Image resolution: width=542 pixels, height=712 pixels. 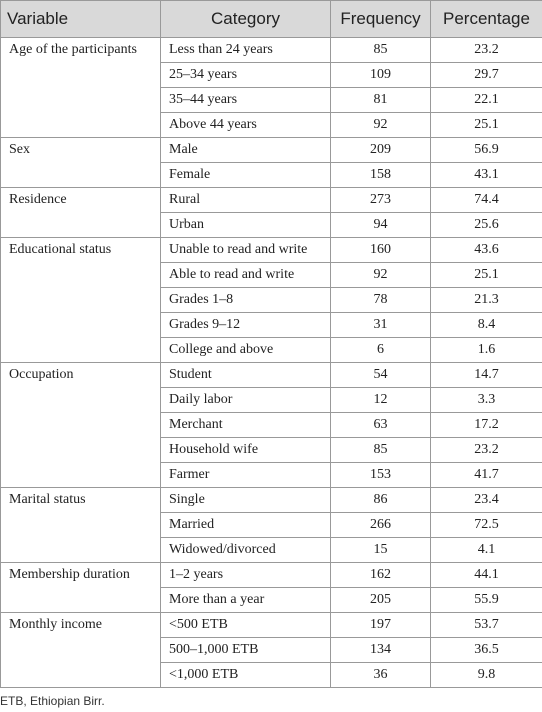 What do you see at coordinates (245, 325) in the screenshot?
I see `category-cell: Grades 9–12` at bounding box center [245, 325].